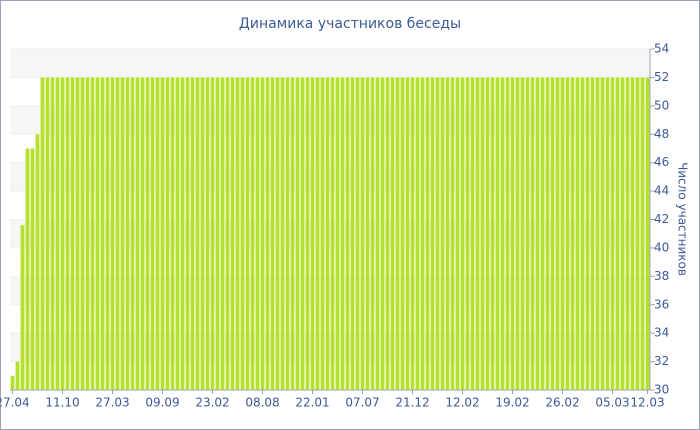 The image size is (700, 430). I want to click on x-tick-label: 09.09, so click(162, 403).